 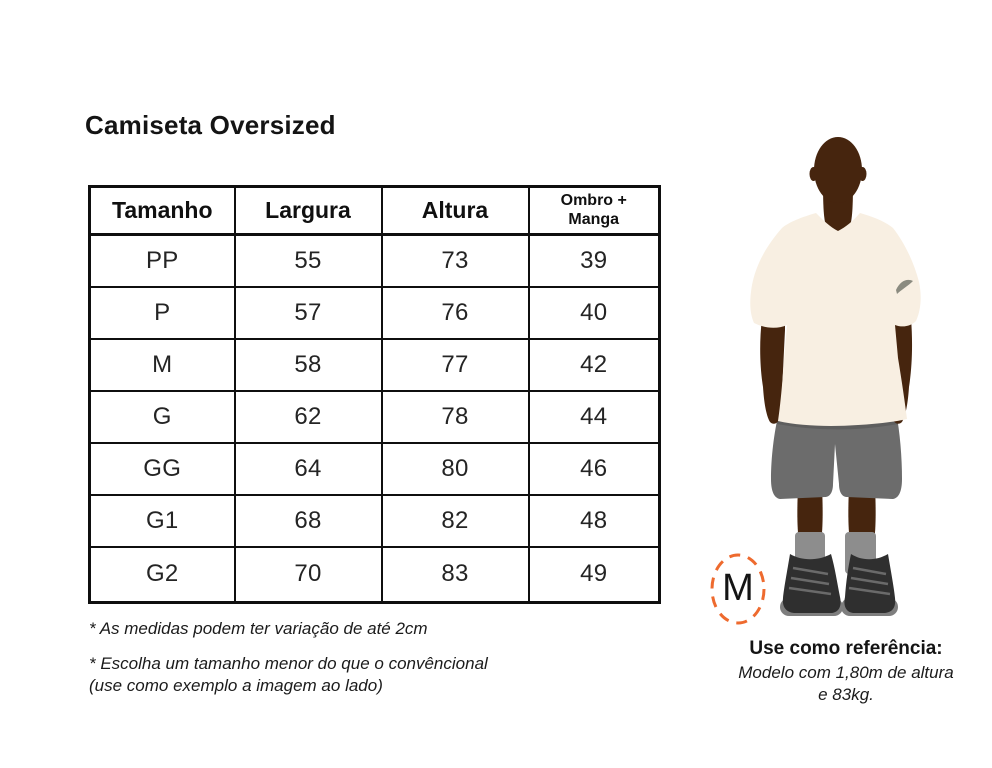 What do you see at coordinates (162, 520) in the screenshot?
I see `size-label: G1` at bounding box center [162, 520].